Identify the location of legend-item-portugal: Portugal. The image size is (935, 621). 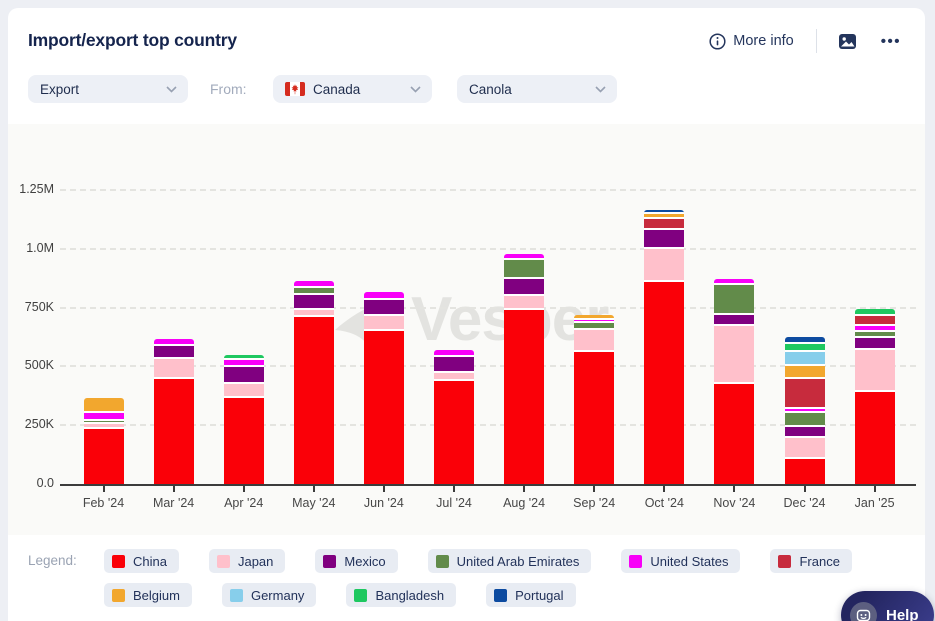
(531, 595).